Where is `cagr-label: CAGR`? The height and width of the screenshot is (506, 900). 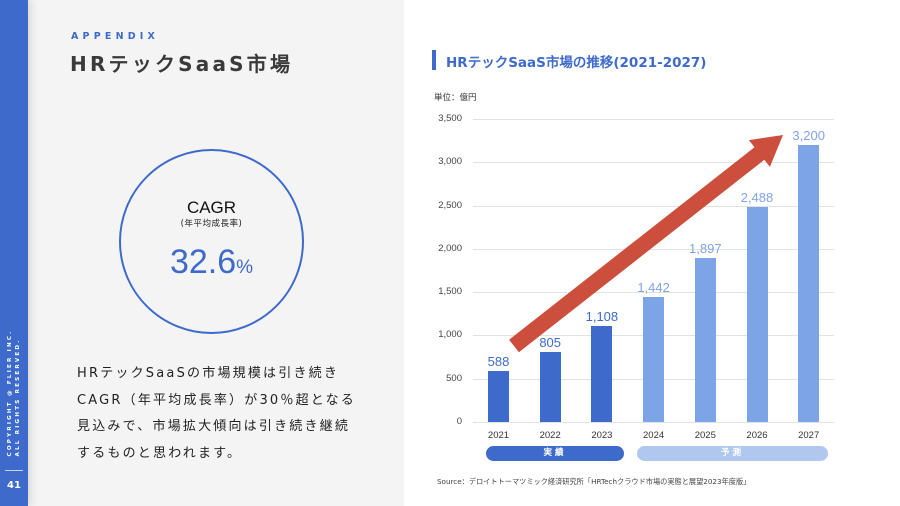
cagr-label: CAGR is located at coordinates (211, 207).